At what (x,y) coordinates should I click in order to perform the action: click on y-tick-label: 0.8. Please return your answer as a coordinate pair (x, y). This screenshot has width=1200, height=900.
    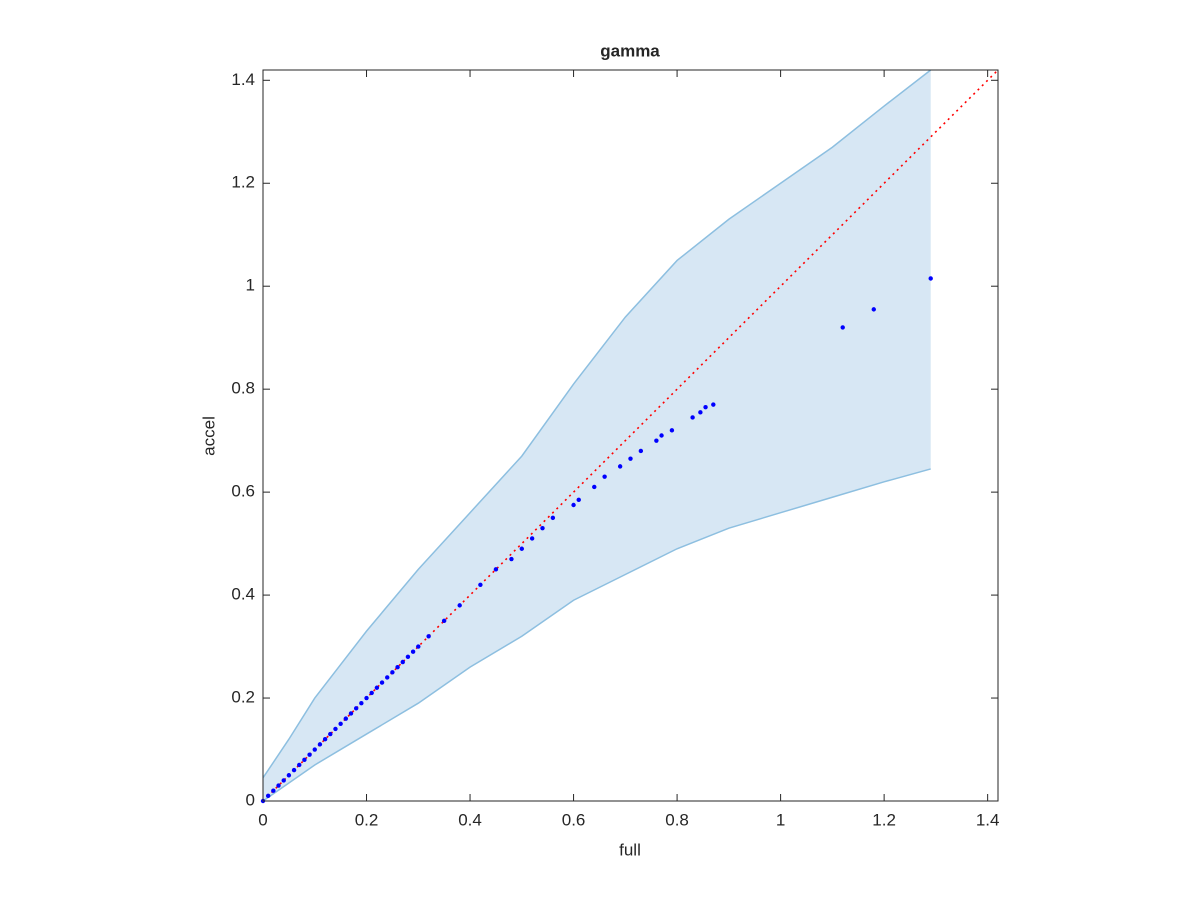
    Looking at the image, I should click on (243, 388).